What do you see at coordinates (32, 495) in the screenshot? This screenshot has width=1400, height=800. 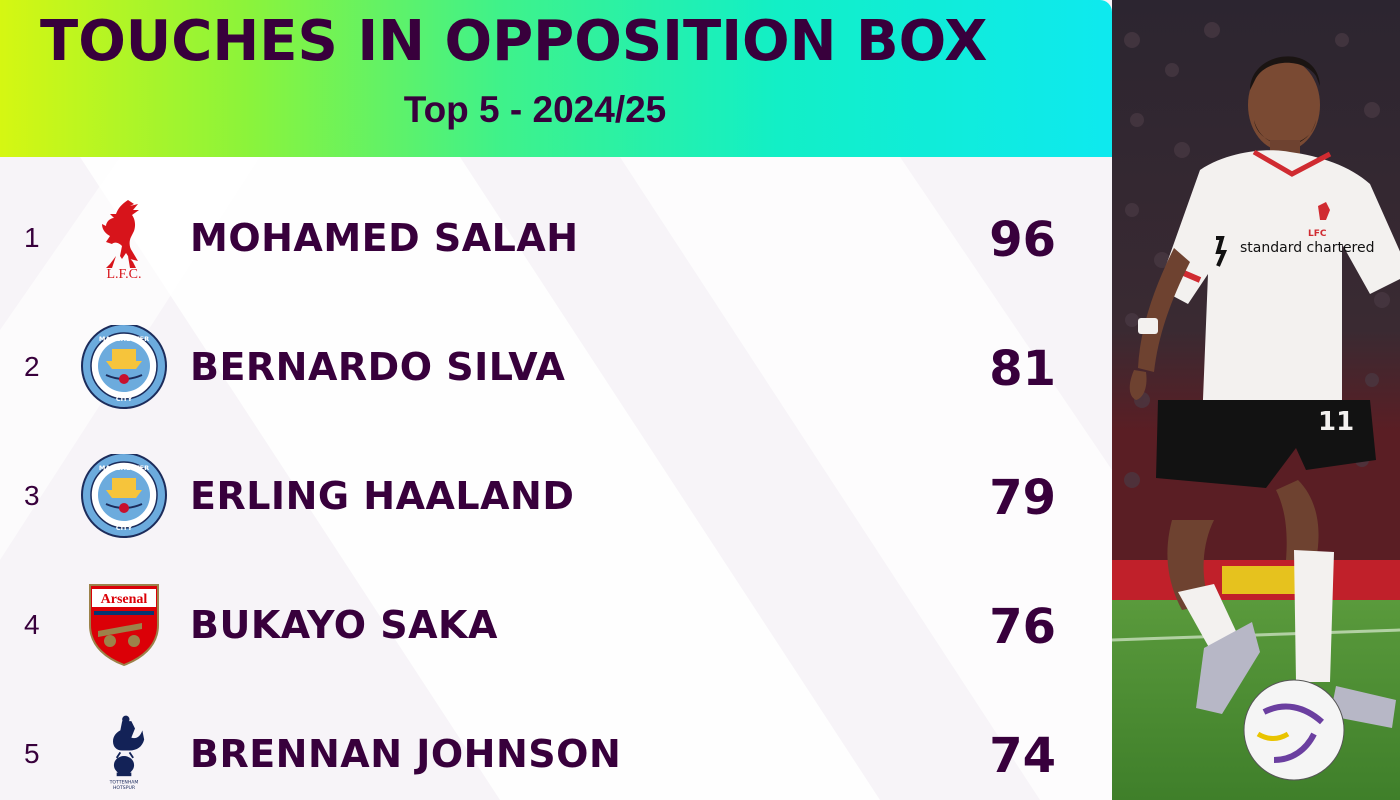 I see `rank-number: 3` at bounding box center [32, 495].